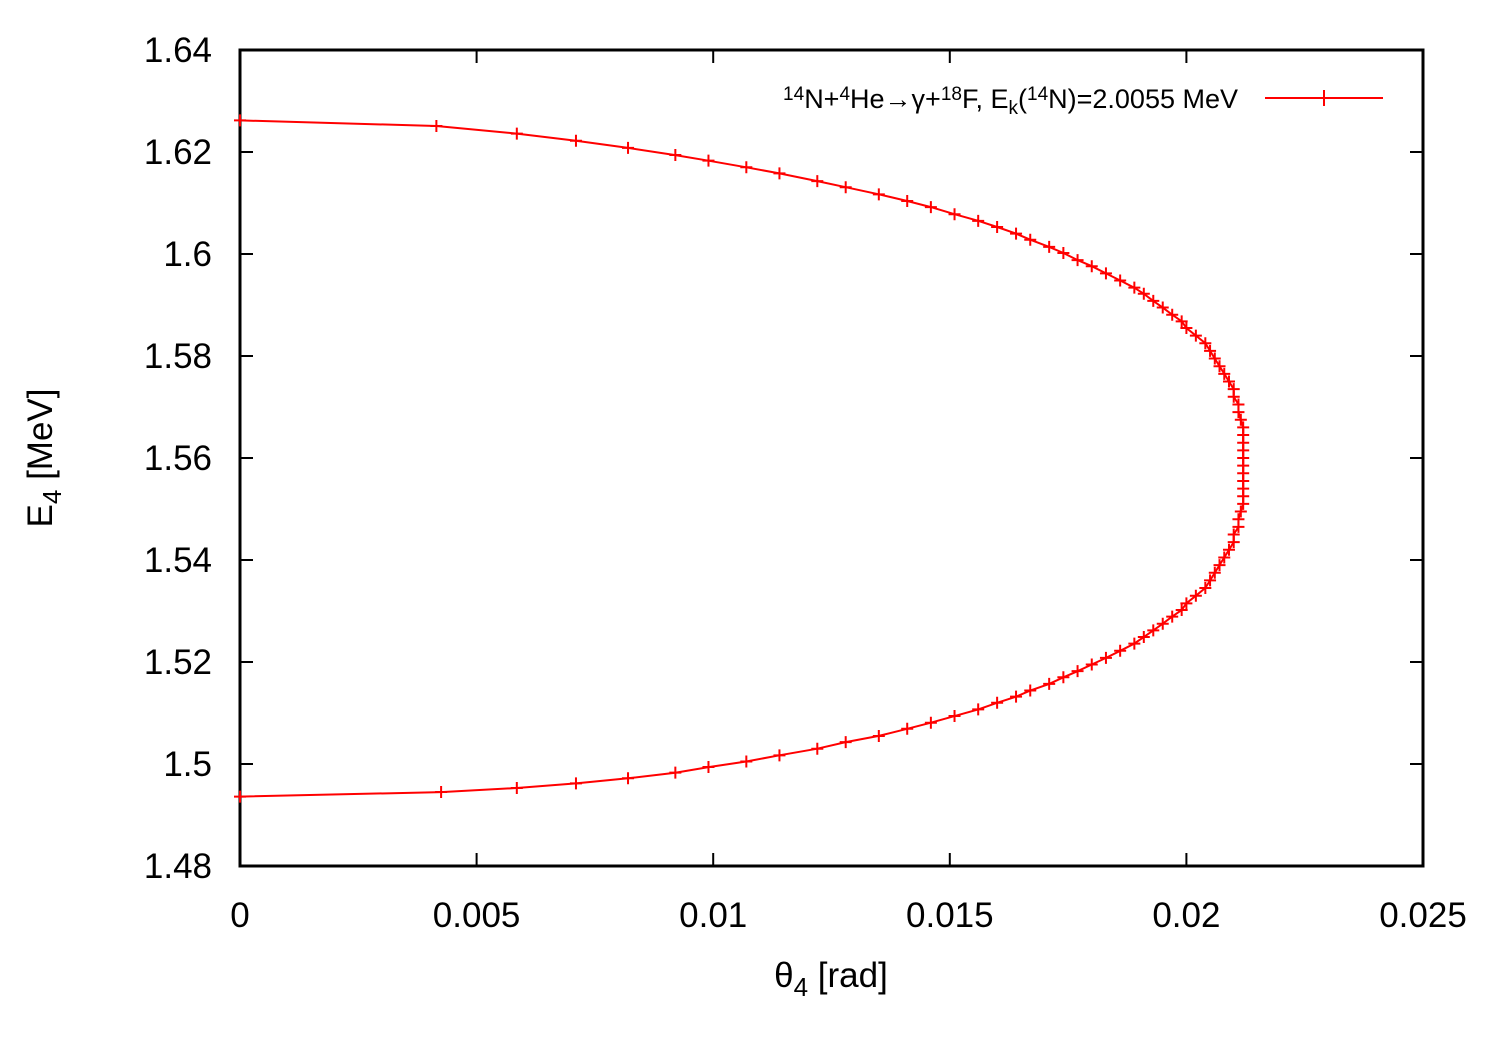  What do you see at coordinates (713, 915) in the screenshot?
I see `x-tick-label: 0.01` at bounding box center [713, 915].